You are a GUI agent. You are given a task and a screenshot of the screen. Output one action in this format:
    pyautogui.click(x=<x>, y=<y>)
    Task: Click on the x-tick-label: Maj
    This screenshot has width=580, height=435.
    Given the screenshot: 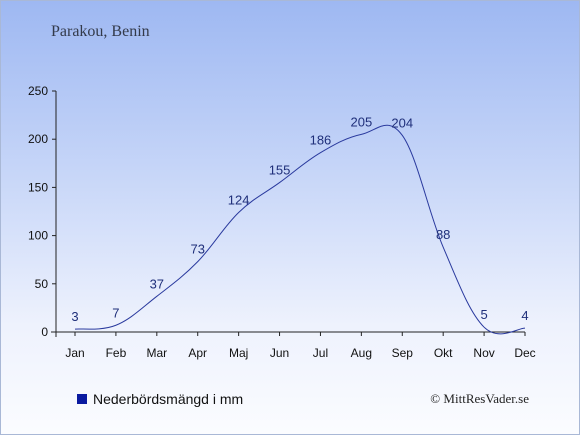 What is the action you would take?
    pyautogui.click(x=238, y=353)
    